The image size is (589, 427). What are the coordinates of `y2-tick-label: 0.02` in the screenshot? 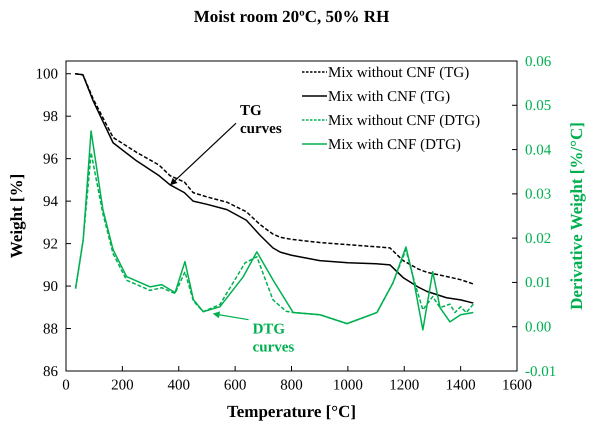 It's located at (538, 238).